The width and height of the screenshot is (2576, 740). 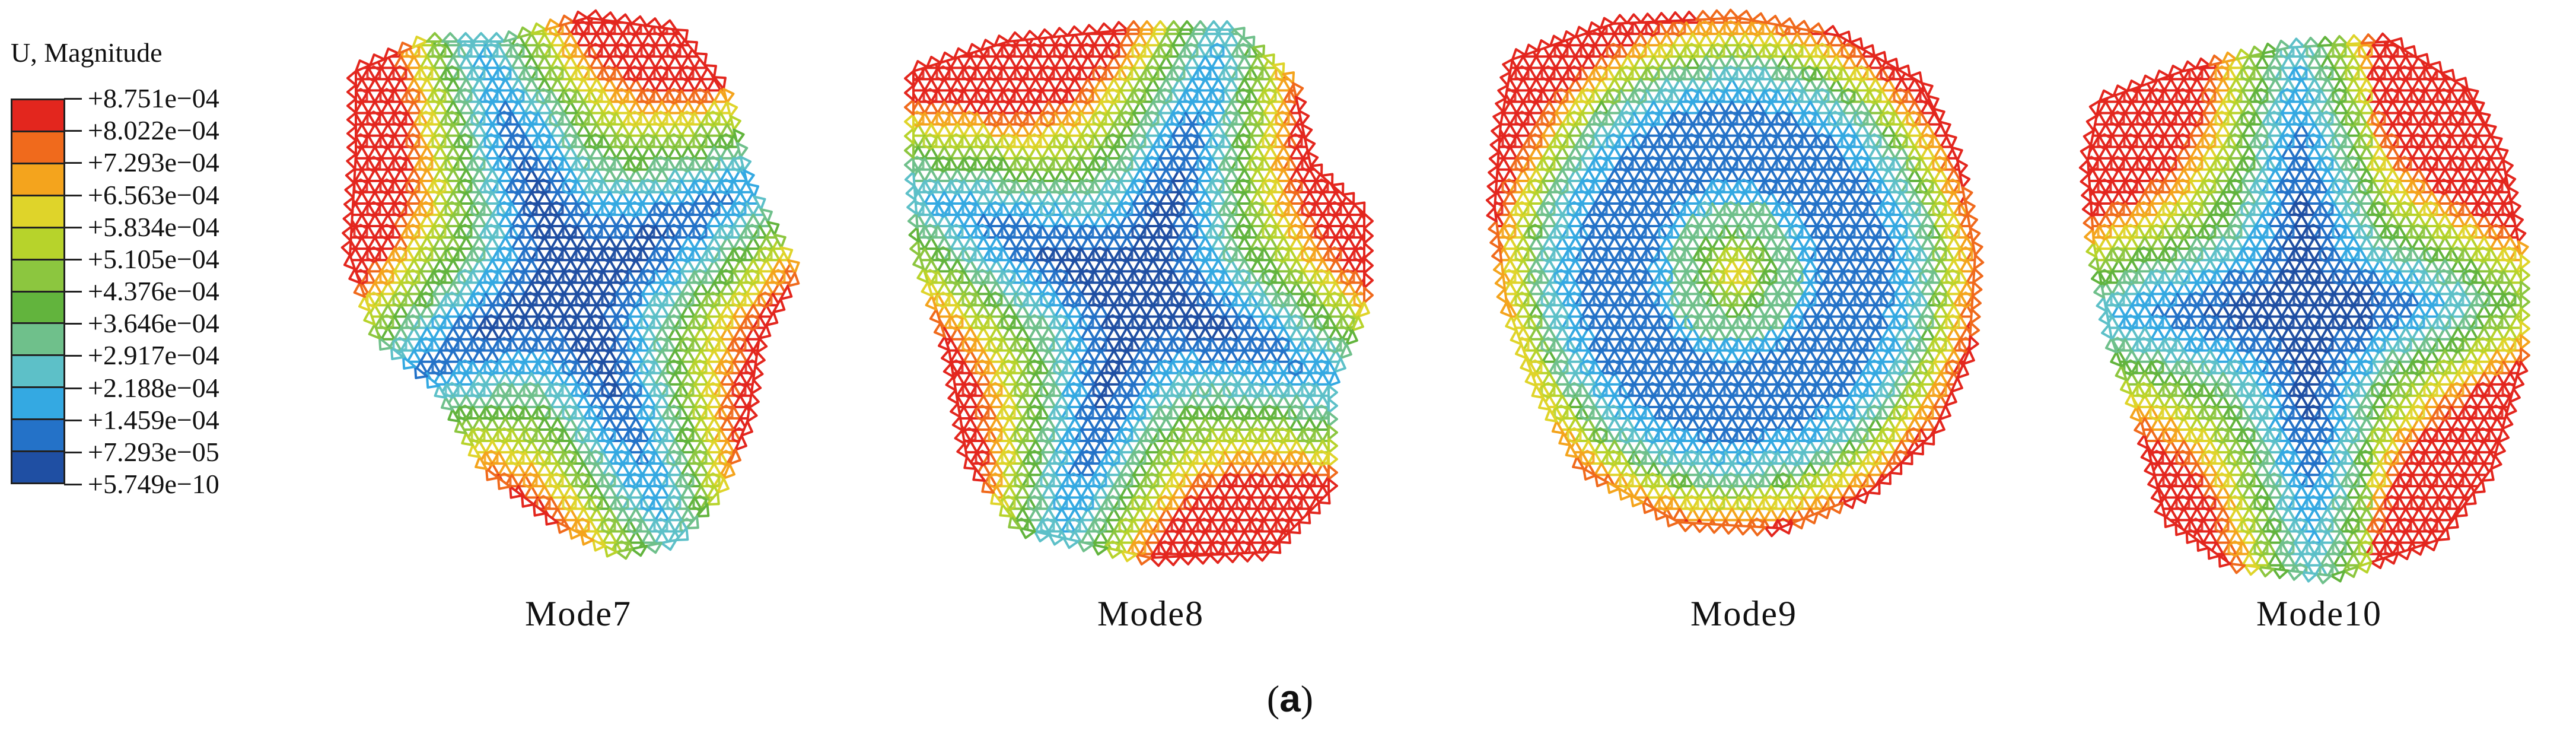 I want to click on legend-label: +8.022e−04, so click(x=153, y=130).